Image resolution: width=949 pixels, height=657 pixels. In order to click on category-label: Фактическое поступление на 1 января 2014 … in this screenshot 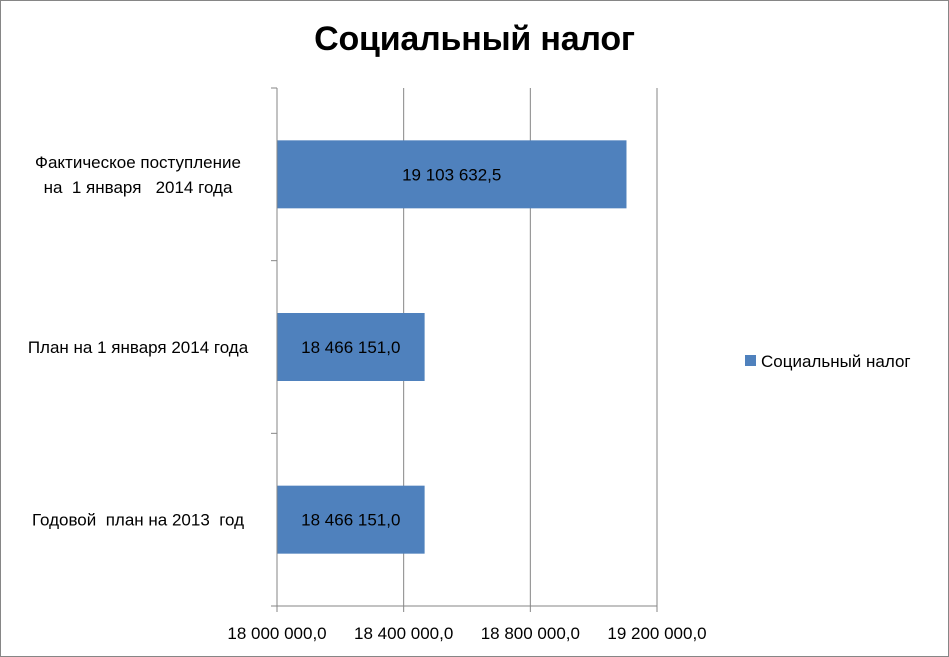, I will do `click(138, 175)`.